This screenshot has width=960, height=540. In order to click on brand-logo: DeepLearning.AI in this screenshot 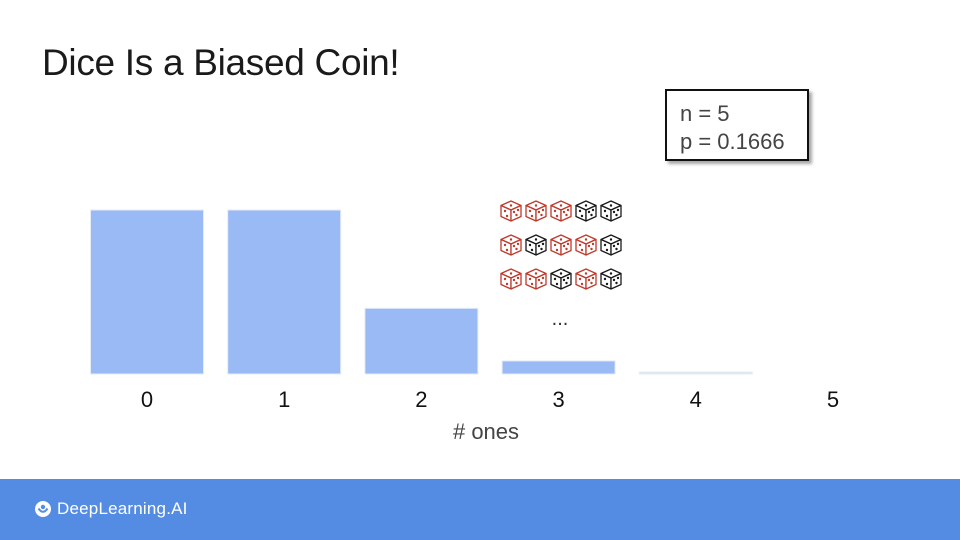, I will do `click(111, 509)`.